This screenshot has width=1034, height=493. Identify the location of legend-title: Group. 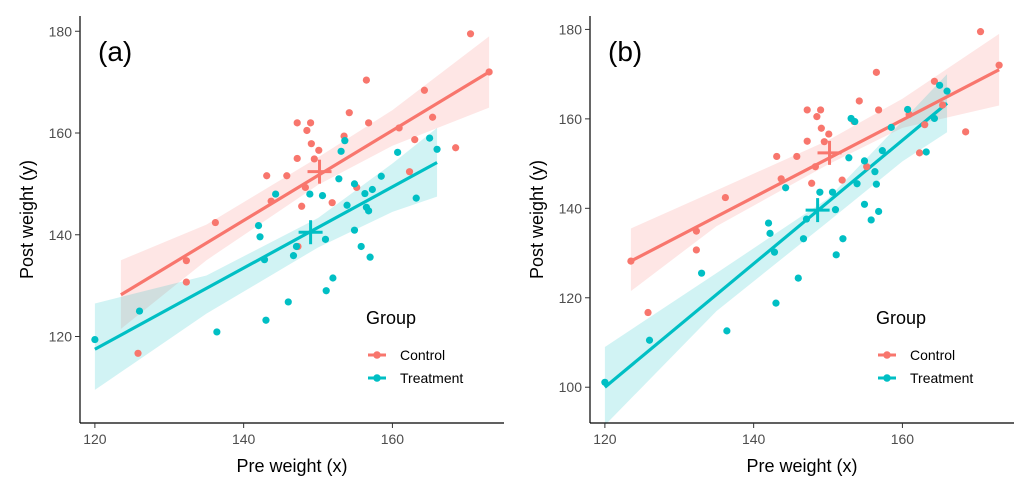
(391, 318).